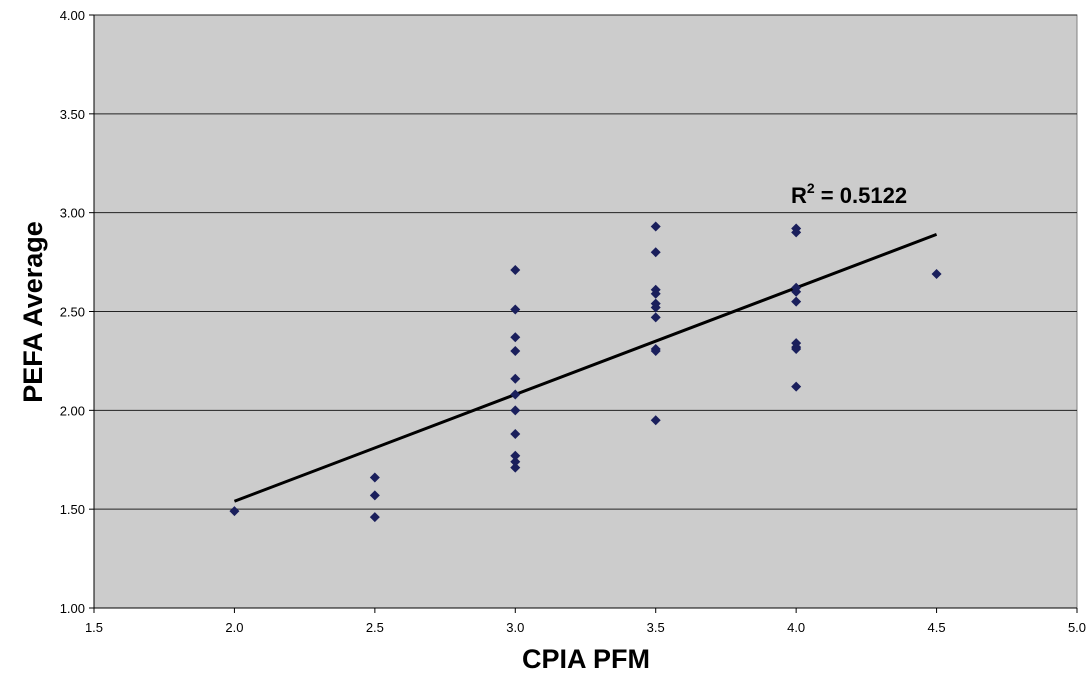 This screenshot has width=1090, height=685. Describe the element at coordinates (656, 627) in the screenshot. I see `x-tick-label: 3.5` at that location.